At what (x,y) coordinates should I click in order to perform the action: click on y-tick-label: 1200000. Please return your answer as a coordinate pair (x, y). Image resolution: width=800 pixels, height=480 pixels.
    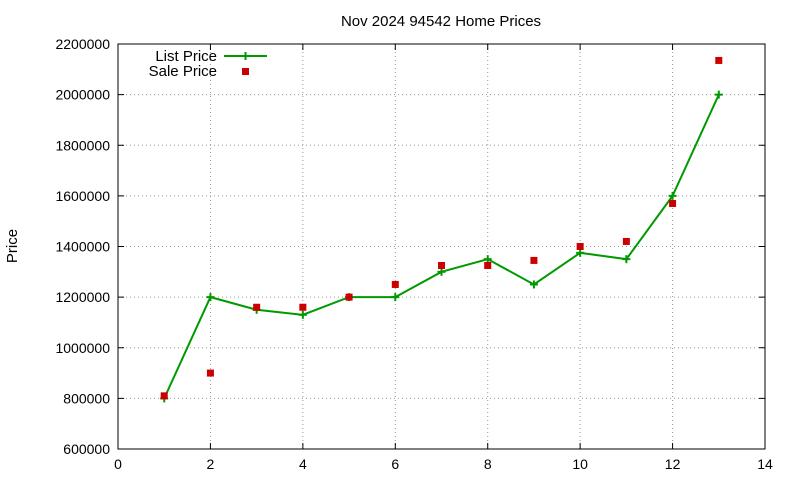
    Looking at the image, I should click on (82, 297).